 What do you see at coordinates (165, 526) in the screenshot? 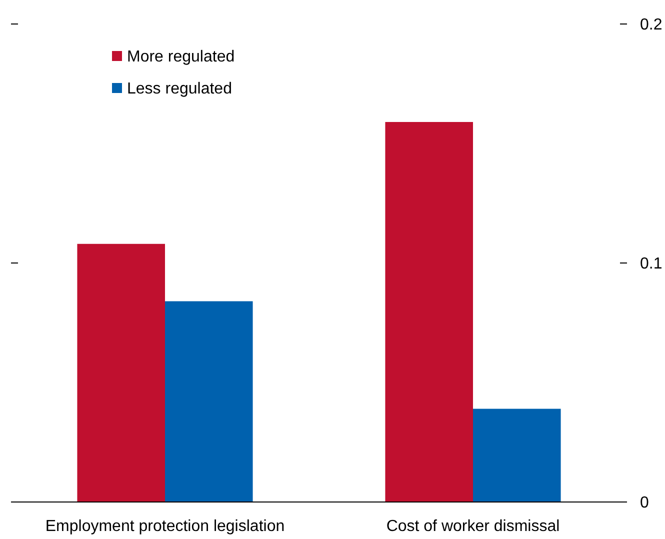
I see `x-tick-label: Employment protection legislation` at bounding box center [165, 526].